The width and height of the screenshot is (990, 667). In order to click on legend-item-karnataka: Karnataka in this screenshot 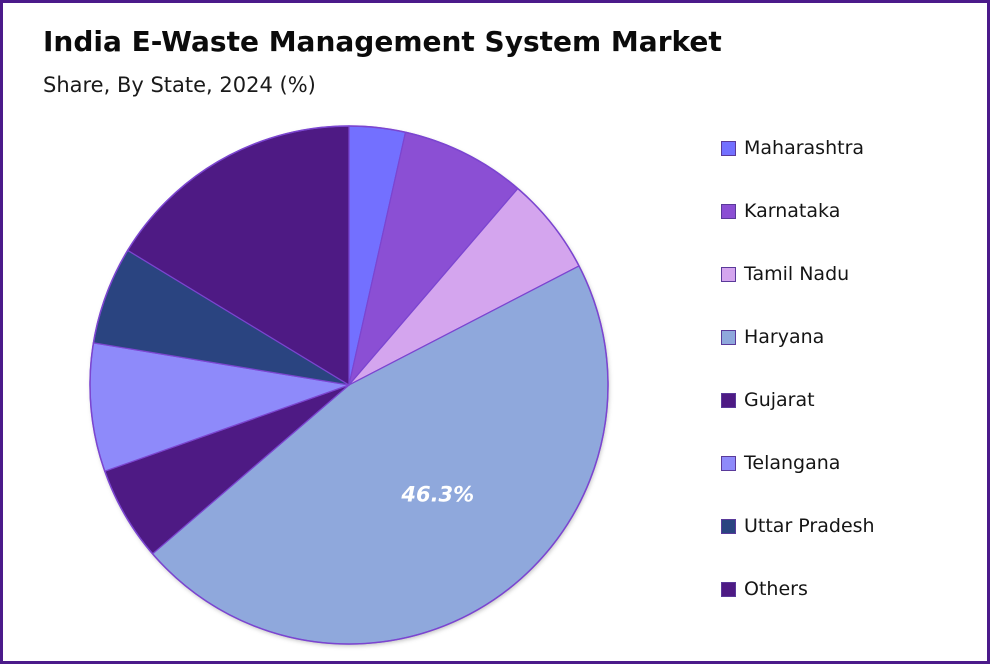, I will do `click(780, 211)`.